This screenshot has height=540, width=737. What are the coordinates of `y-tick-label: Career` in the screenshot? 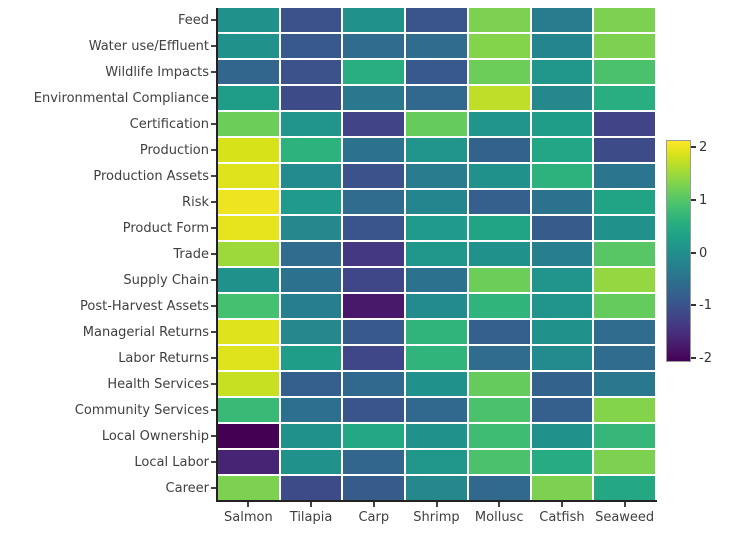 It's located at (187, 488).